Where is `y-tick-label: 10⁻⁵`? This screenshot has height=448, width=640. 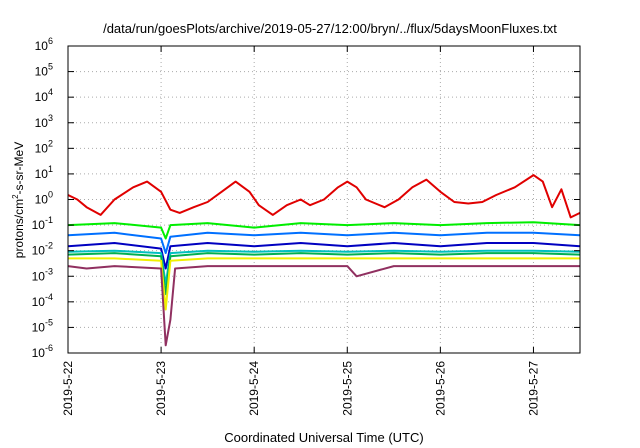
y-tick-label: 10⁻⁵ is located at coordinates (42, 325).